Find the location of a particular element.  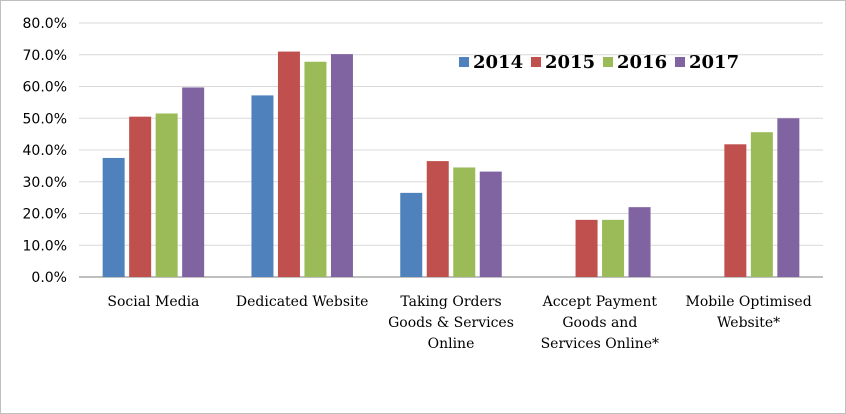

x-category-label: Accept Payment Goods and Services Online* is located at coordinates (600, 323).